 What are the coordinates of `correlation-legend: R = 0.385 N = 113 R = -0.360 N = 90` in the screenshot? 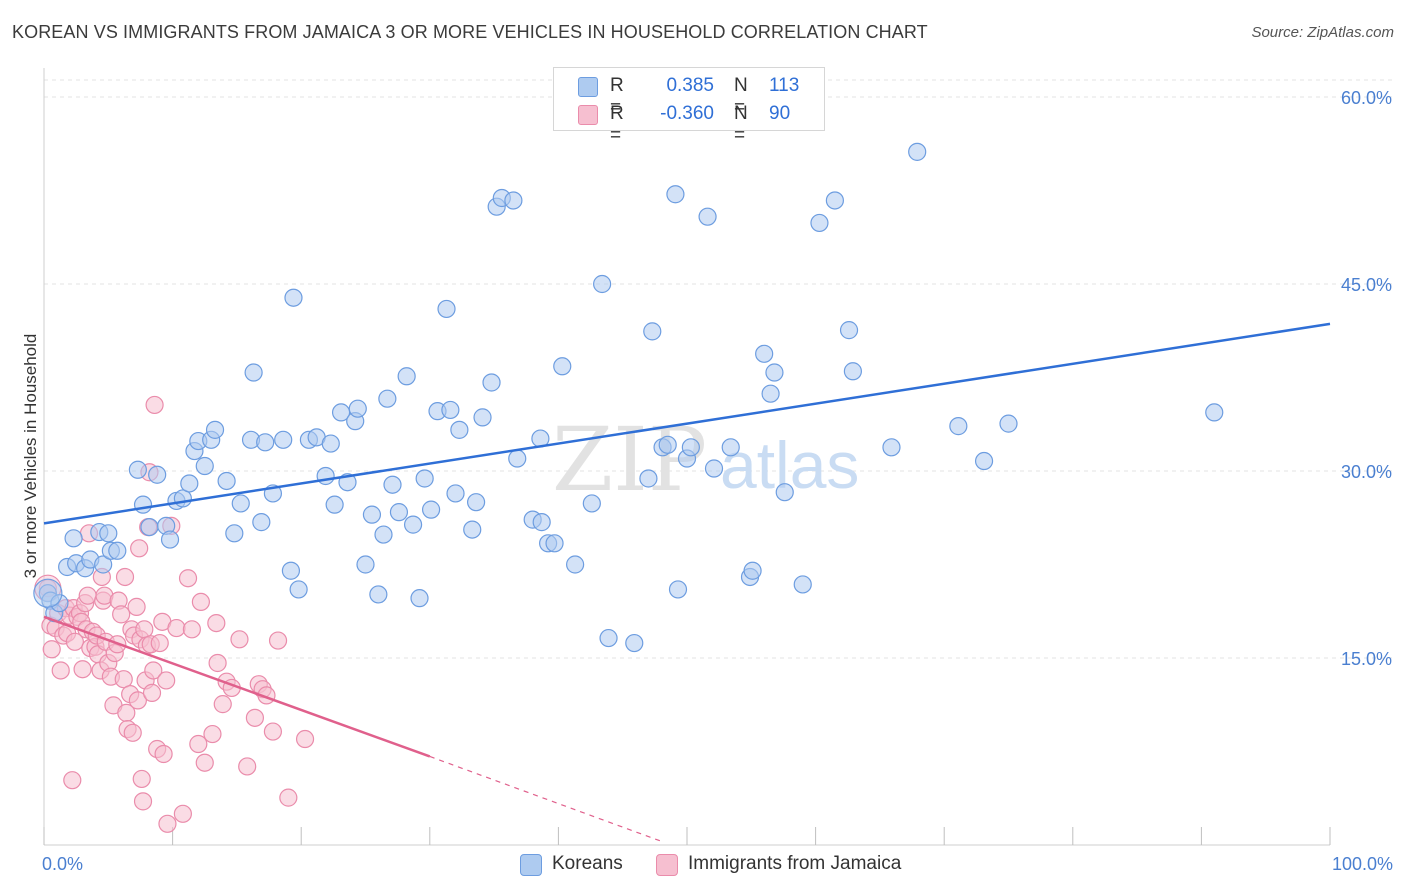 It's located at (689, 106).